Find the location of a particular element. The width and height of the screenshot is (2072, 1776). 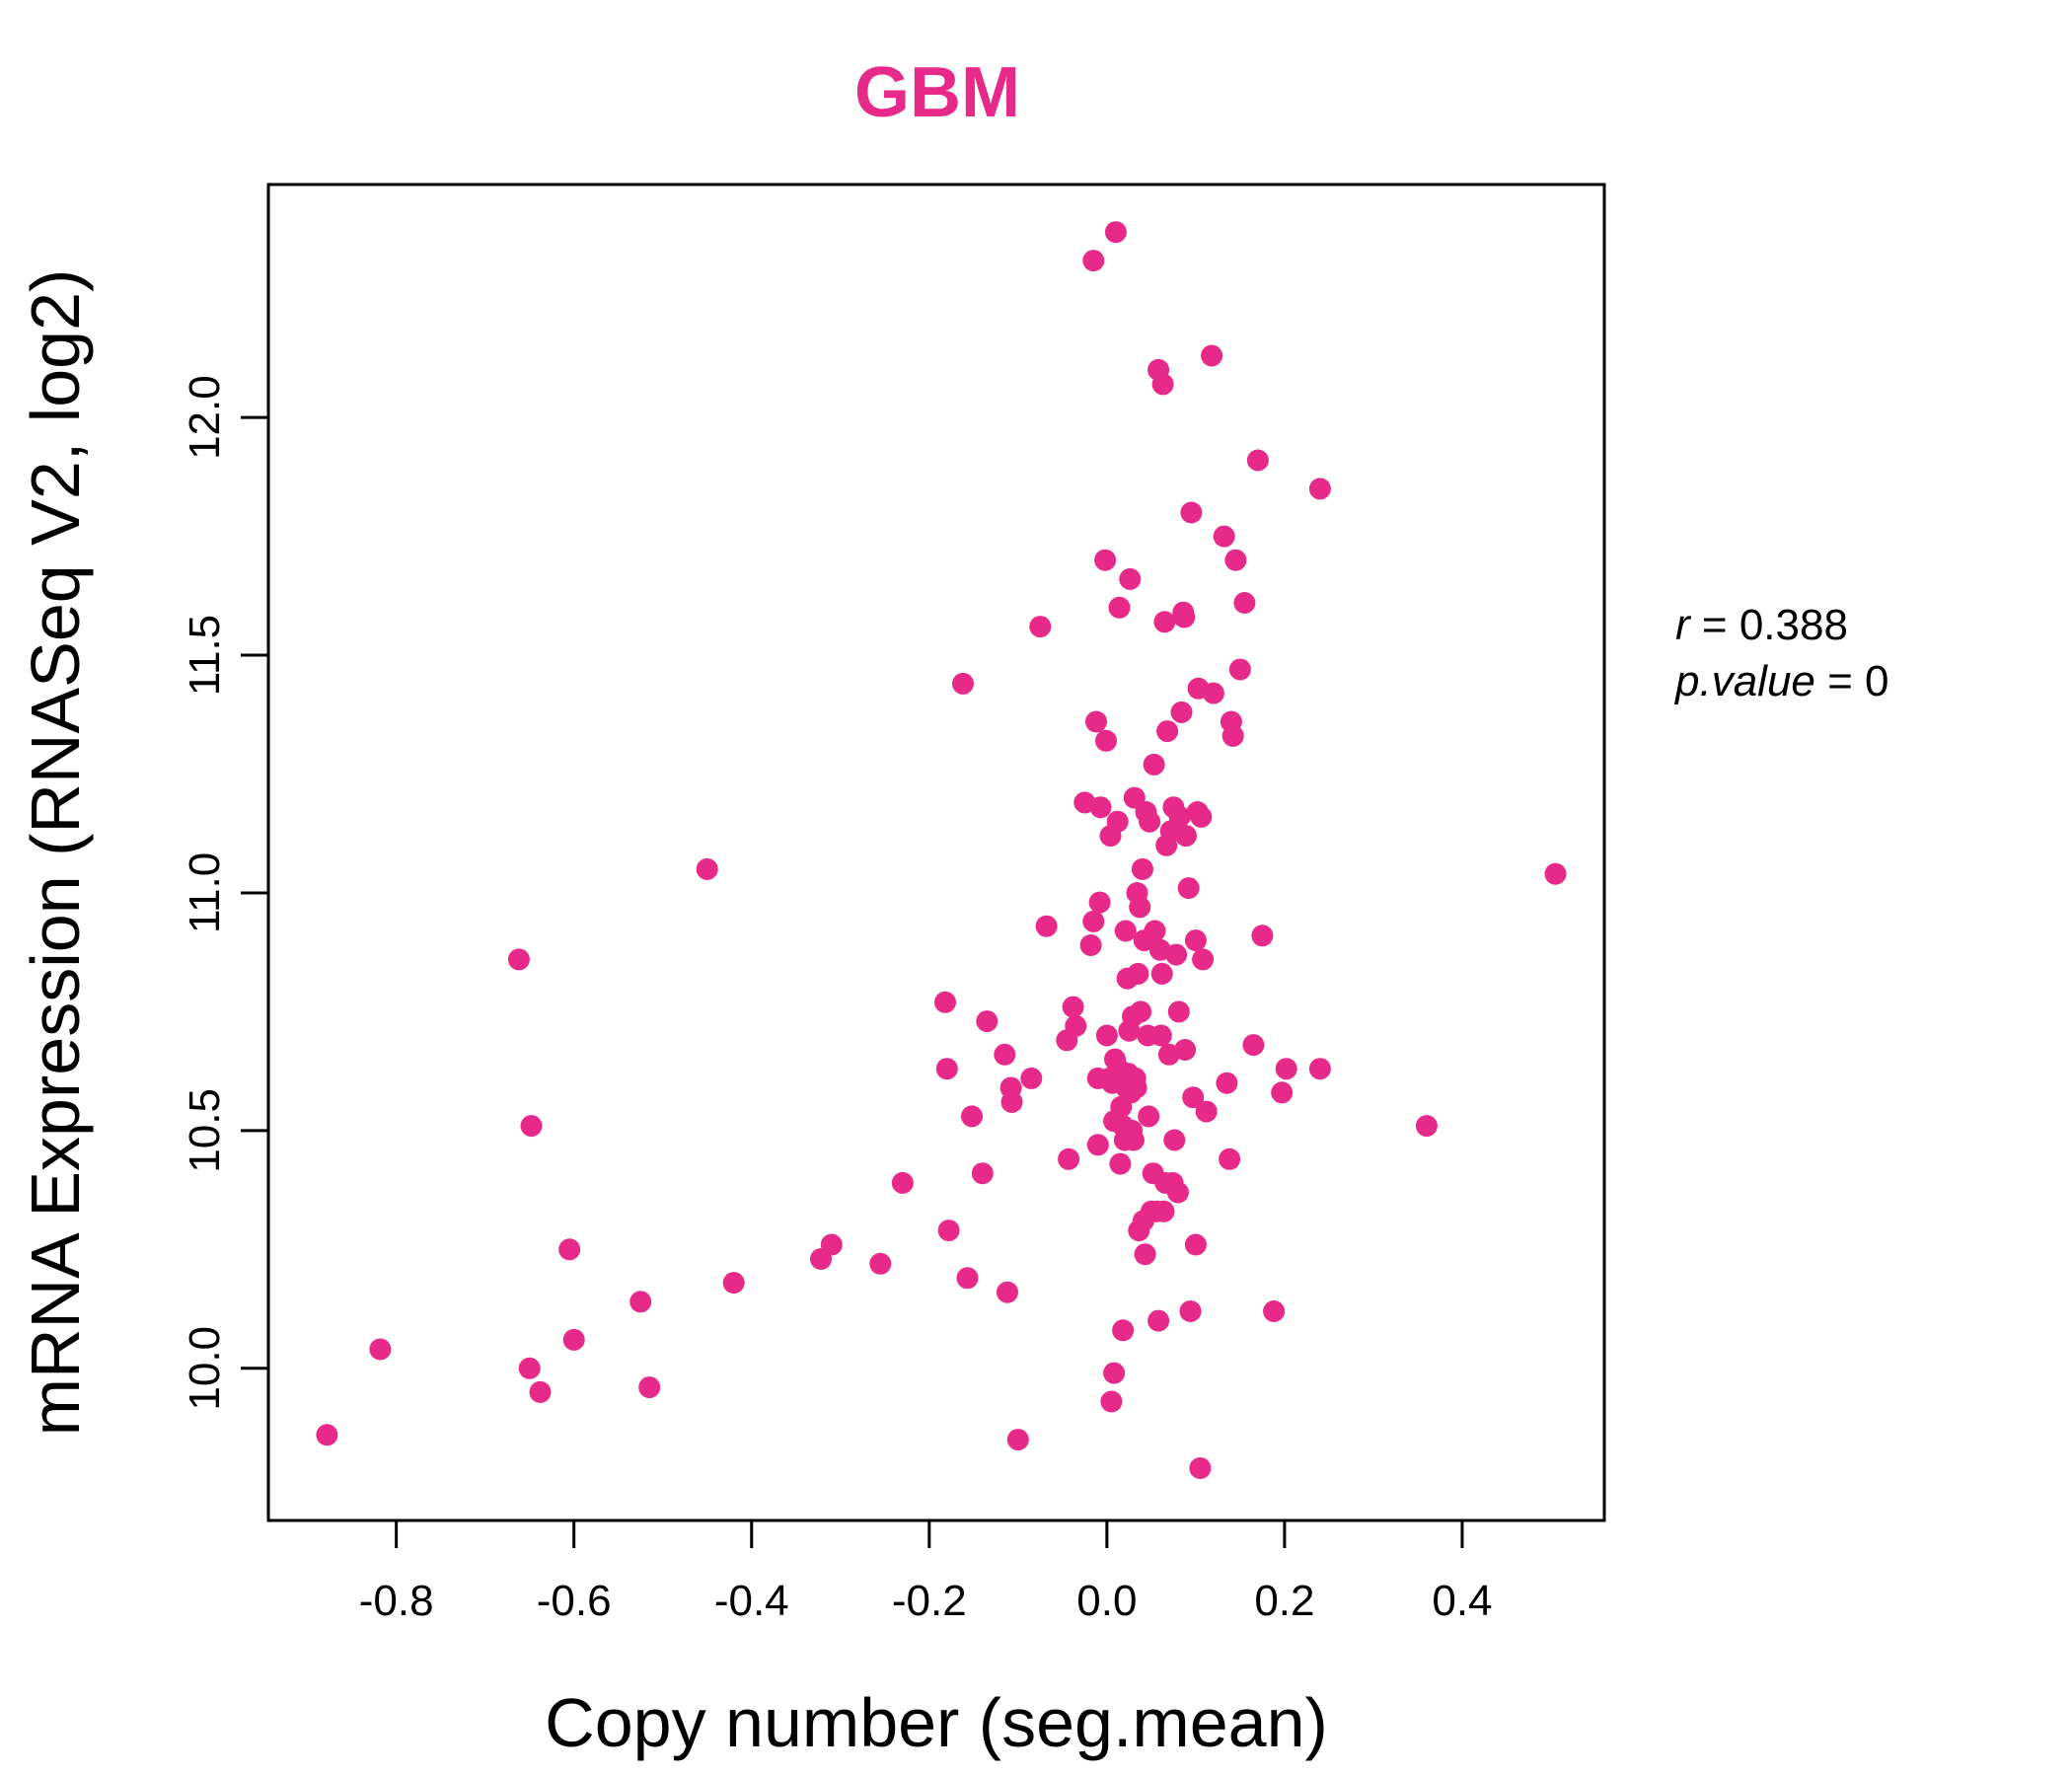

y-tick-label-4: 12.0 is located at coordinates (205, 418).